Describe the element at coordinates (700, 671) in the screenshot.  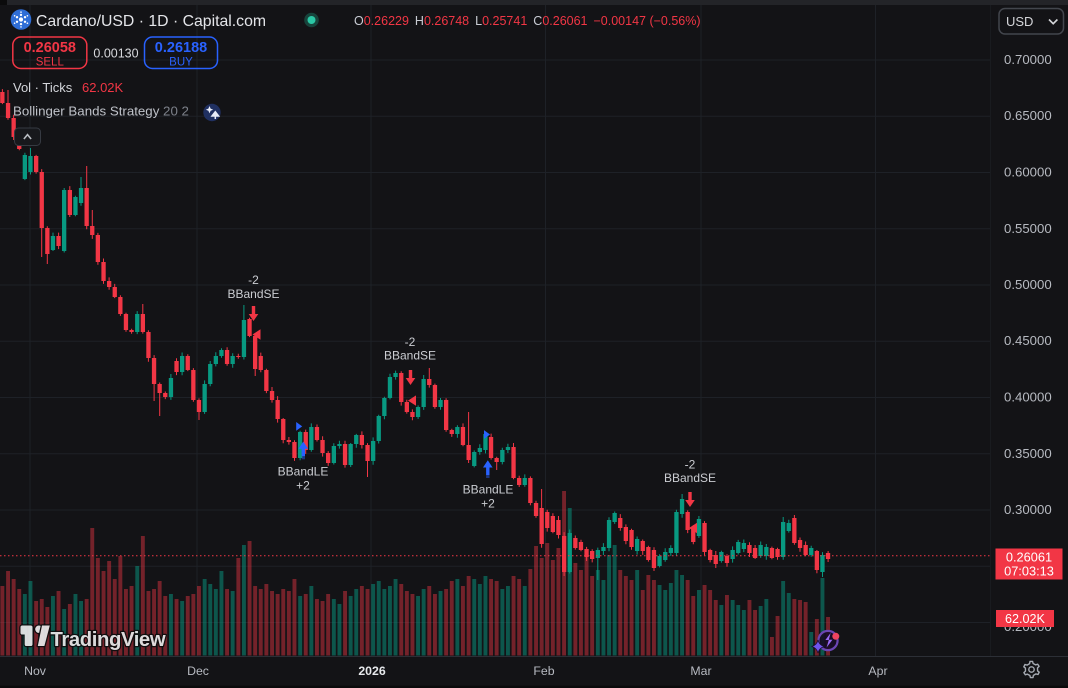
I see `svg-text: Mar` at that location.